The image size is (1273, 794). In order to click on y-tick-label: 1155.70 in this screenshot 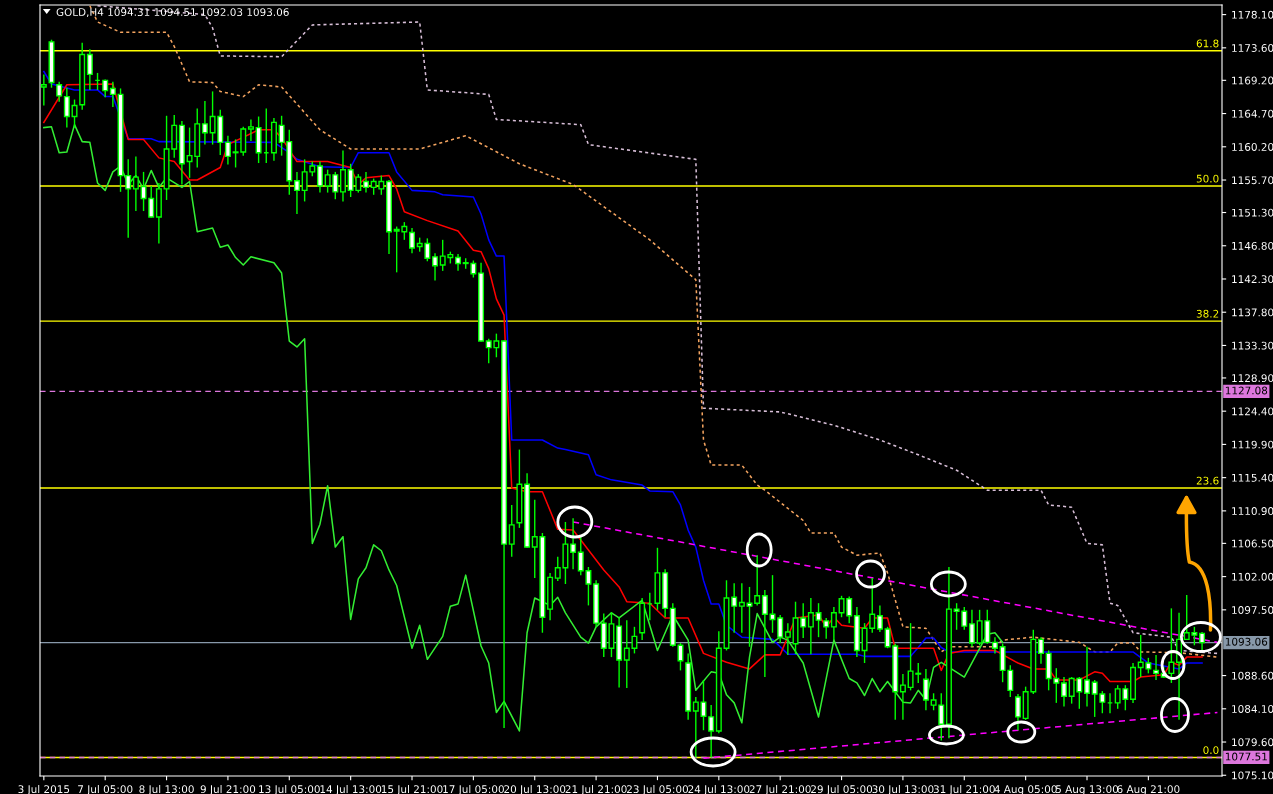, I will do `click(1252, 180)`.